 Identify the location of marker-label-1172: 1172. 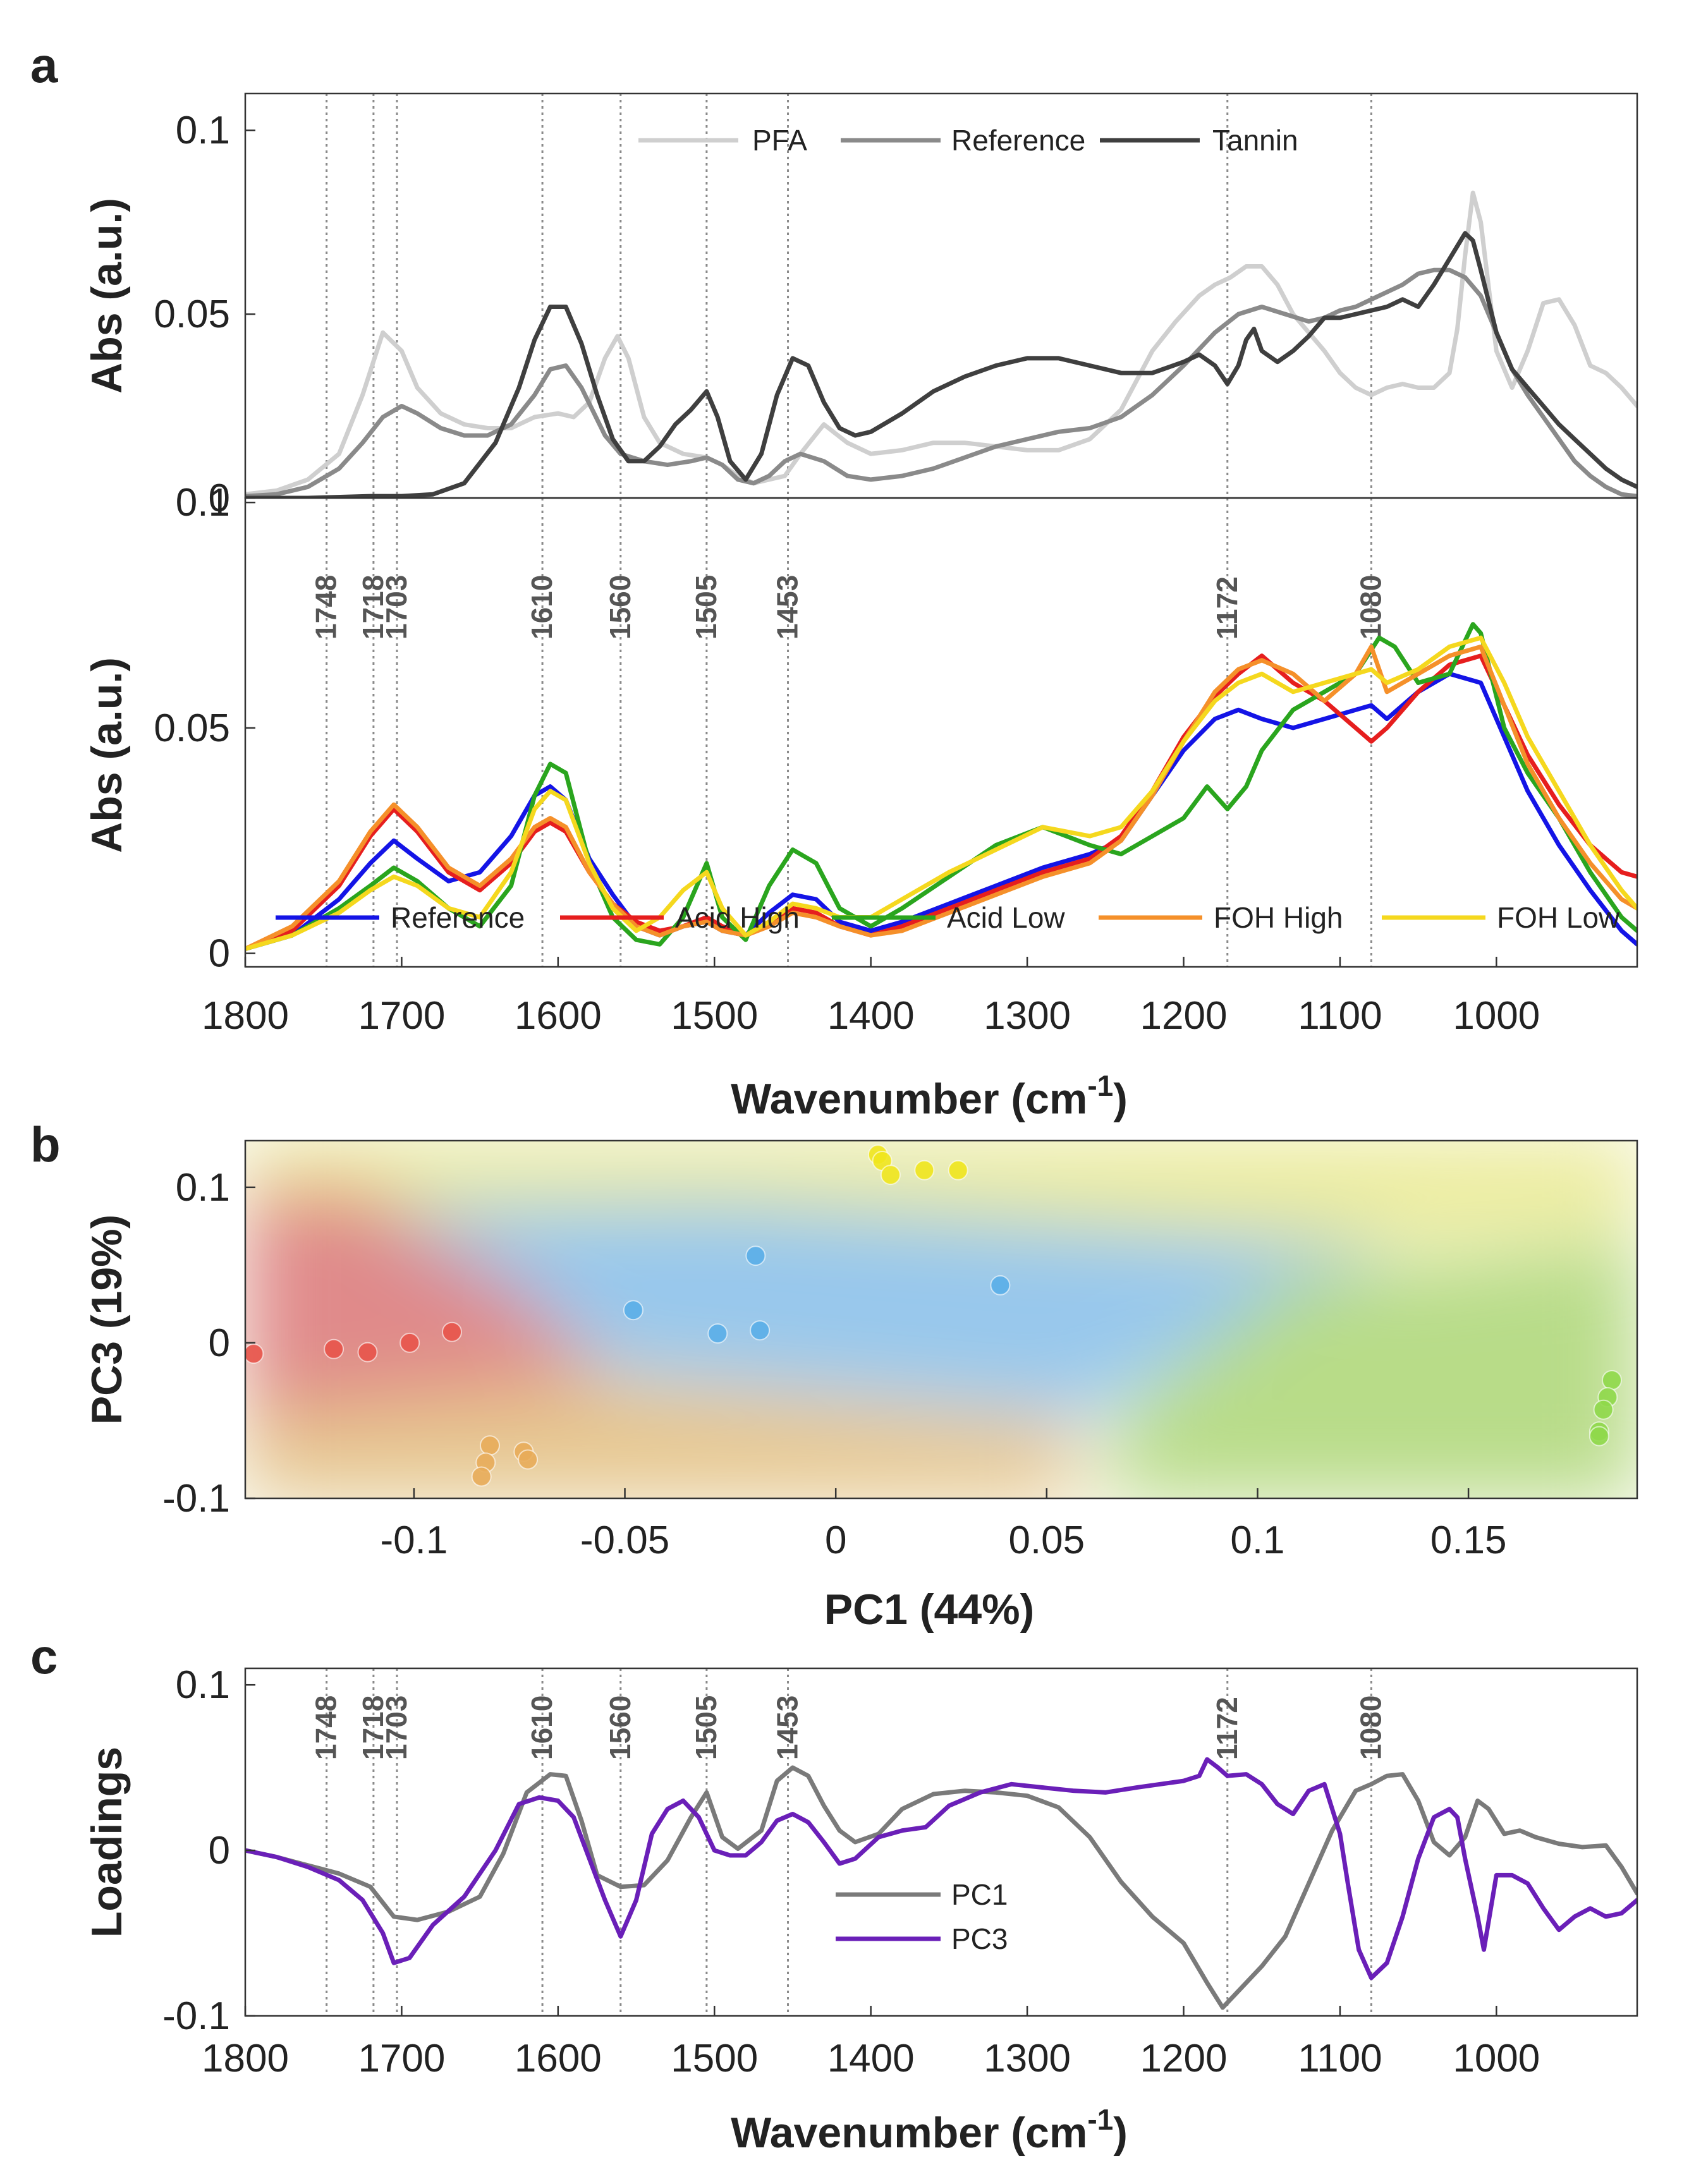
(1227, 608).